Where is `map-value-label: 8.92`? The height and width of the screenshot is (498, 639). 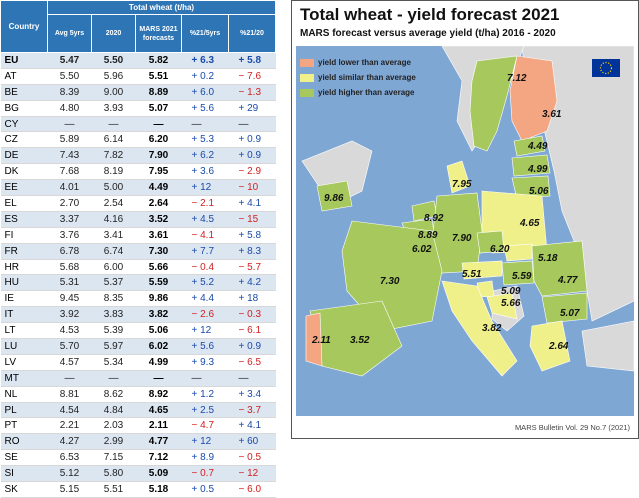
map-value-label: 8.92 is located at coordinates (434, 218).